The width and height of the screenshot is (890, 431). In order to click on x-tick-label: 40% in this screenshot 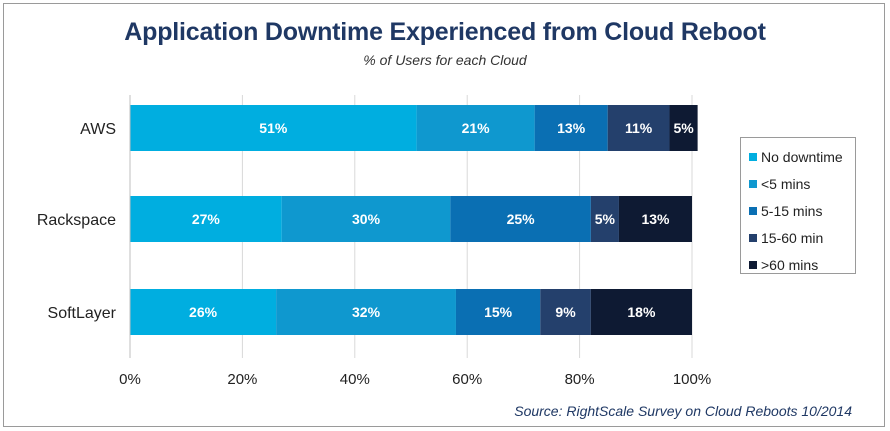, I will do `click(355, 379)`.